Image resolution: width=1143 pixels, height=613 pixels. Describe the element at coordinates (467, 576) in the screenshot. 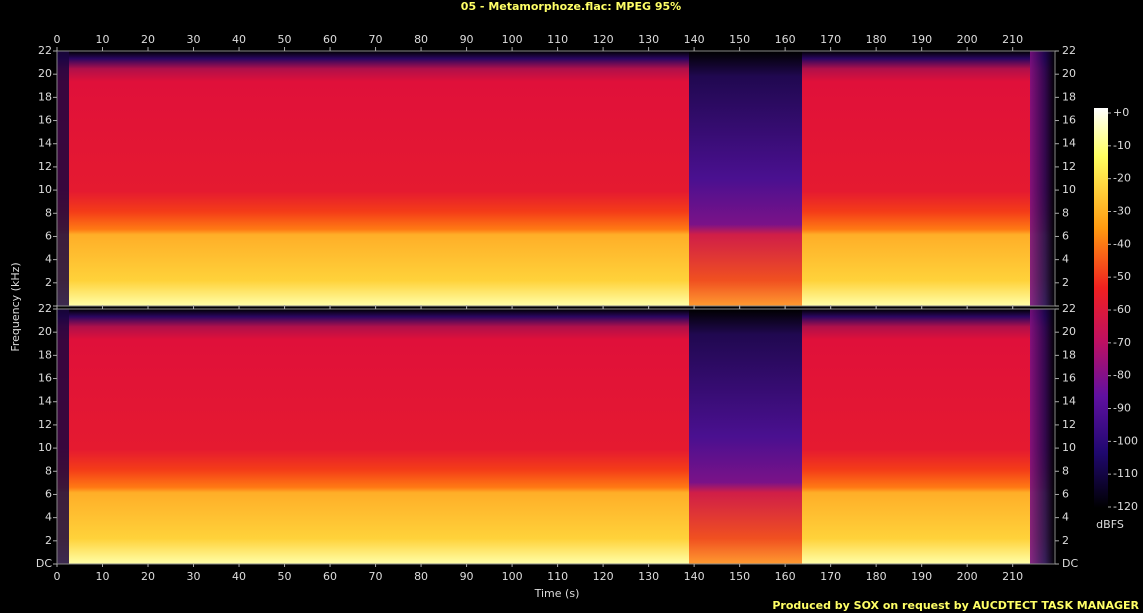

I see `x-tick-label: 90` at that location.